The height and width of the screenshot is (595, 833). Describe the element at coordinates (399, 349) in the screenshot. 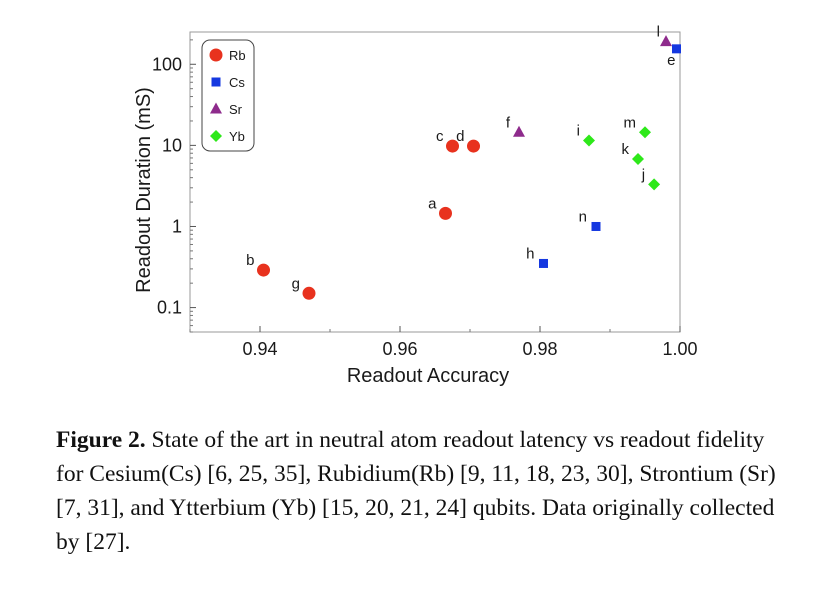

I see `x-tick-label: 0.96` at that location.